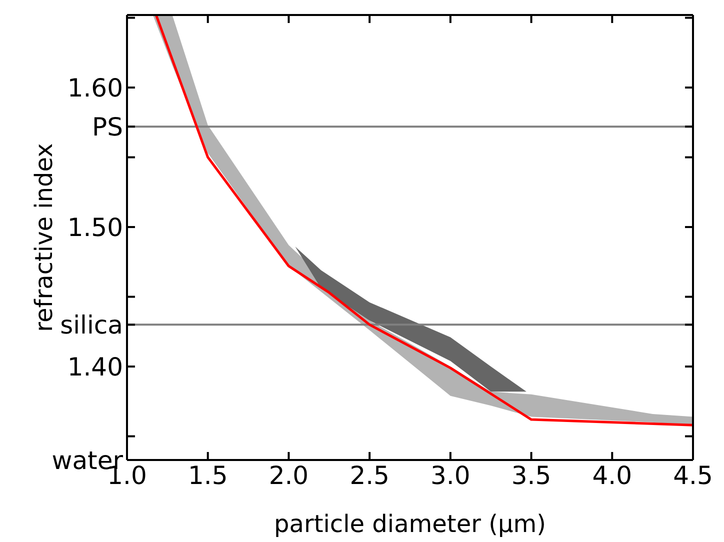 This screenshot has height=542, width=724. I want to click on y-axis-title: refractive index, so click(44, 237).